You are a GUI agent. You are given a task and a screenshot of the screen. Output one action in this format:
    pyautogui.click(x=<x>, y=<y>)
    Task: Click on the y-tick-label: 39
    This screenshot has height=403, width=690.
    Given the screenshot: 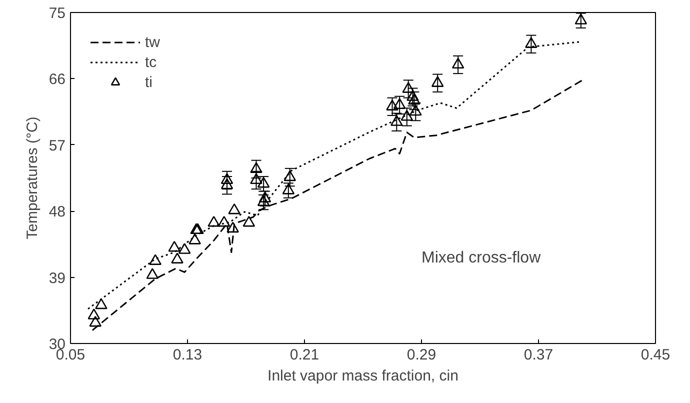 What is the action you would take?
    pyautogui.click(x=57, y=278)
    